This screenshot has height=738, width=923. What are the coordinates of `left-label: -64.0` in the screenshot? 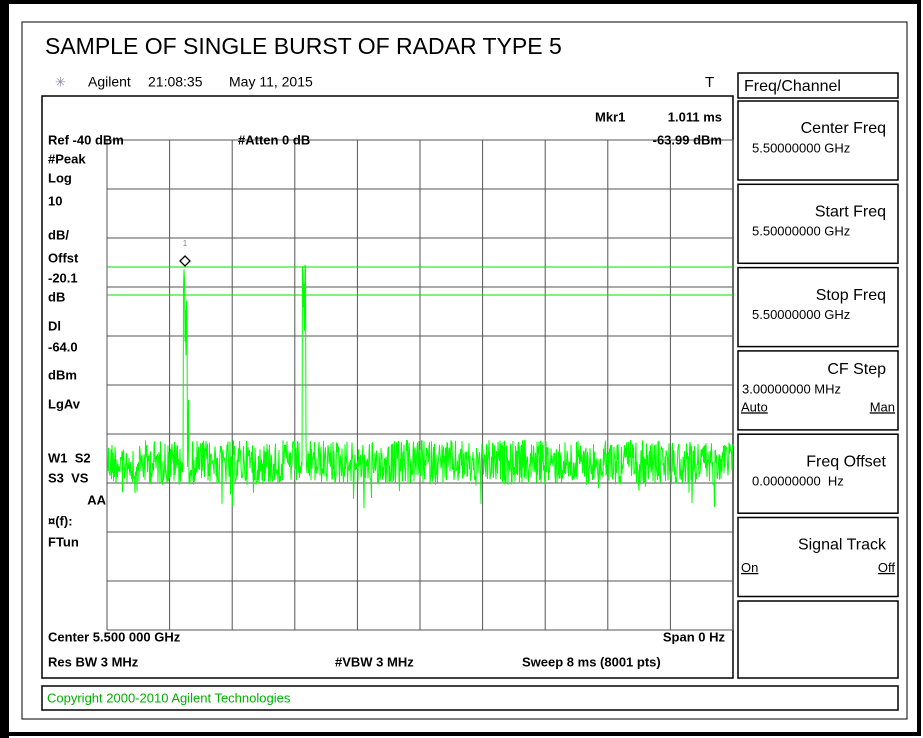 It's located at (63, 346).